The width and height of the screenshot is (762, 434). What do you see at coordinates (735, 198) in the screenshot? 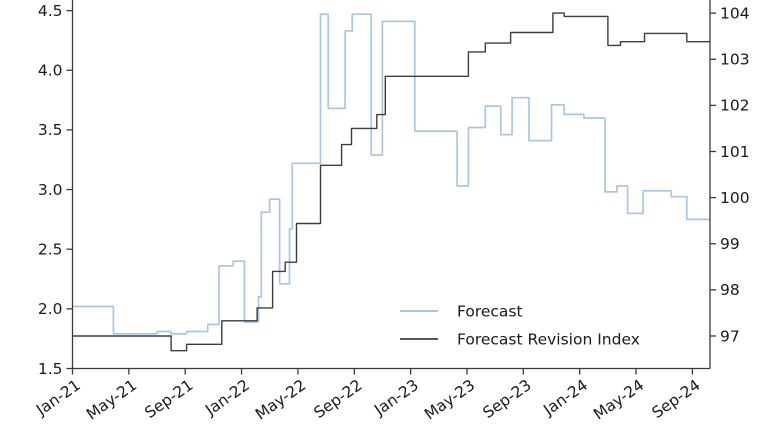
I see `right-axis-tick-label: 100` at bounding box center [735, 198].